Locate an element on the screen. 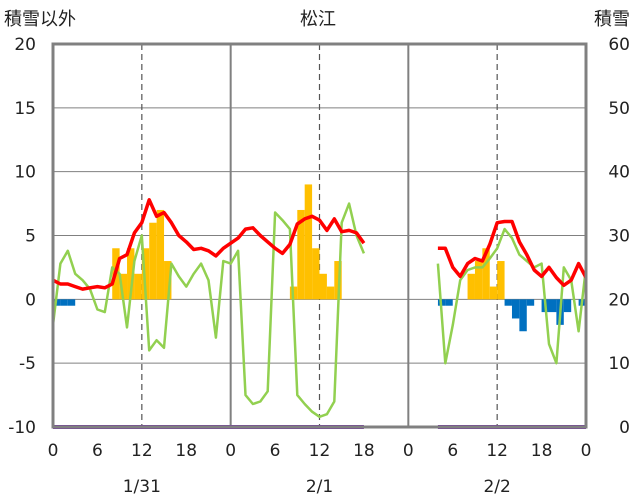 The height and width of the screenshot is (501, 636). left-tick-label: 15 is located at coordinates (25, 109).